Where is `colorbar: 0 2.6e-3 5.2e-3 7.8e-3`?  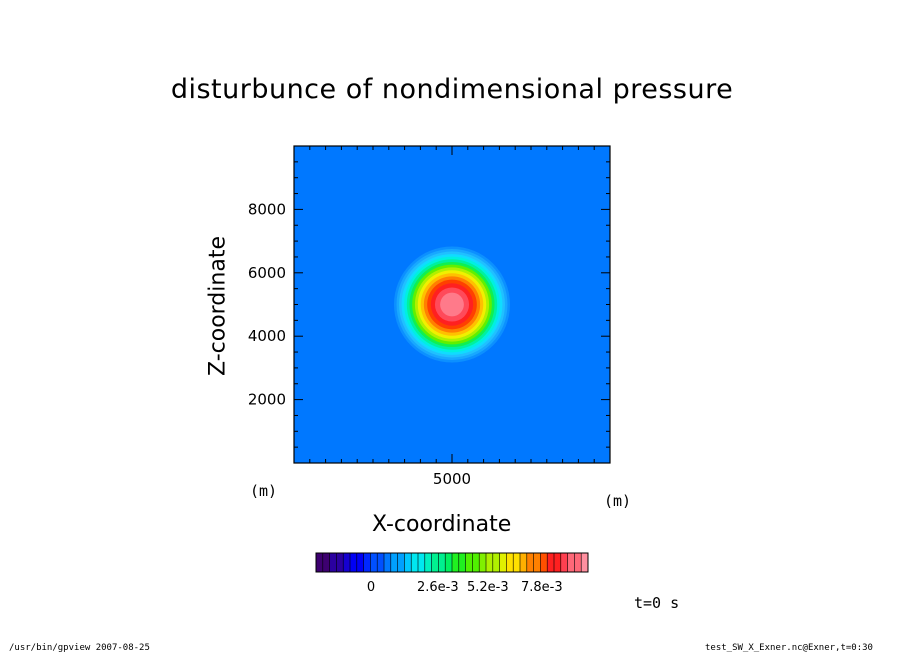 colorbar: 0 2.6e-3 5.2e-3 7.8e-3 is located at coordinates (452, 573).